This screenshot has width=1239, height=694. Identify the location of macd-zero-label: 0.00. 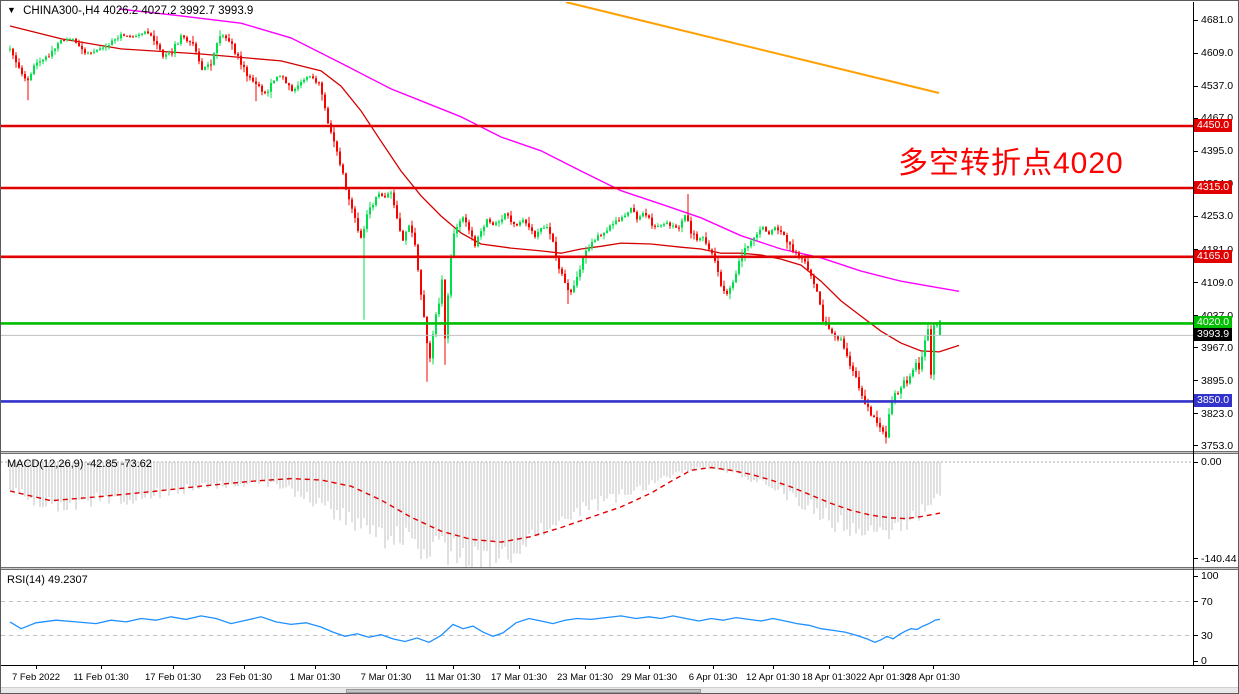
(1211, 462).